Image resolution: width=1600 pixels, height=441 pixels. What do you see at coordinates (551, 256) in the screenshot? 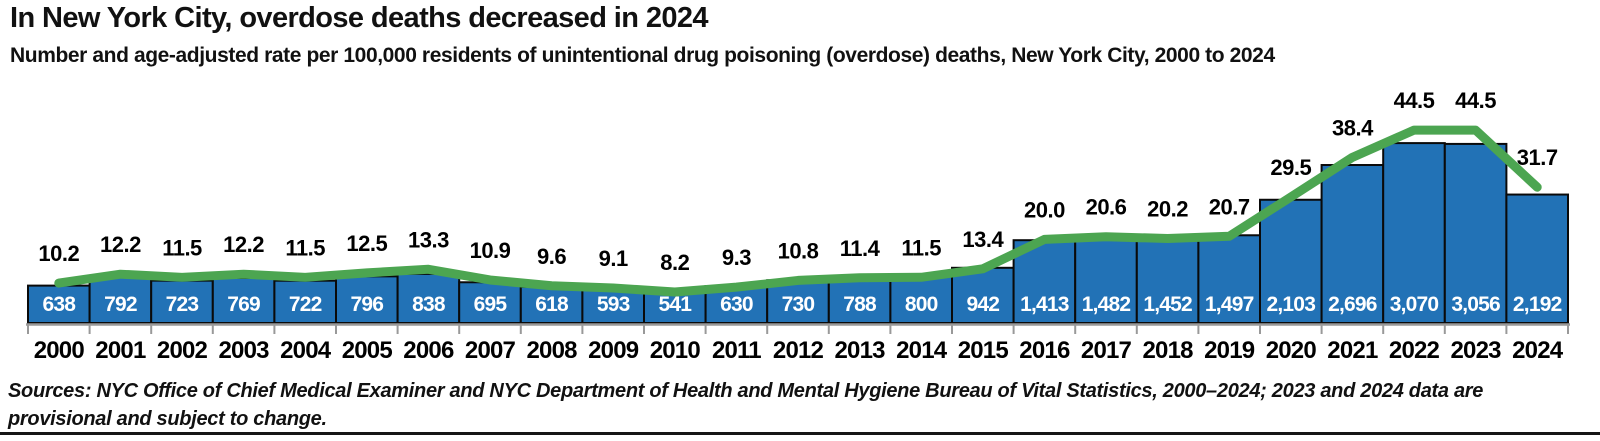
I see `rate-label-2008: 9.6` at bounding box center [551, 256].